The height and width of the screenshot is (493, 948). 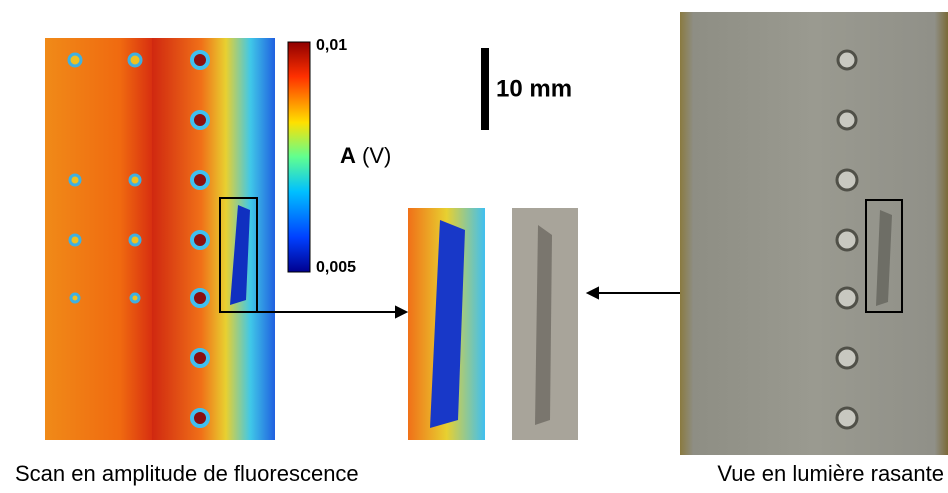 I want to click on zoom-scan, so click(x=446, y=324).